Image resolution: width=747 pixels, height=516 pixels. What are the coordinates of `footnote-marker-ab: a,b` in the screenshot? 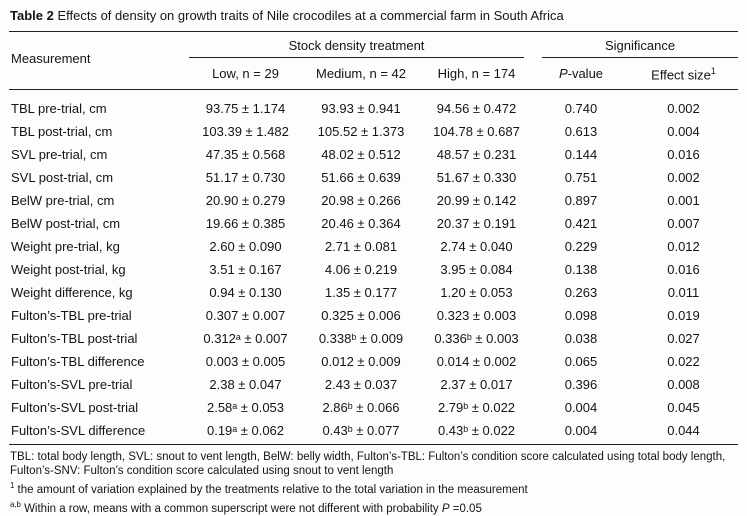 It's located at (15, 505).